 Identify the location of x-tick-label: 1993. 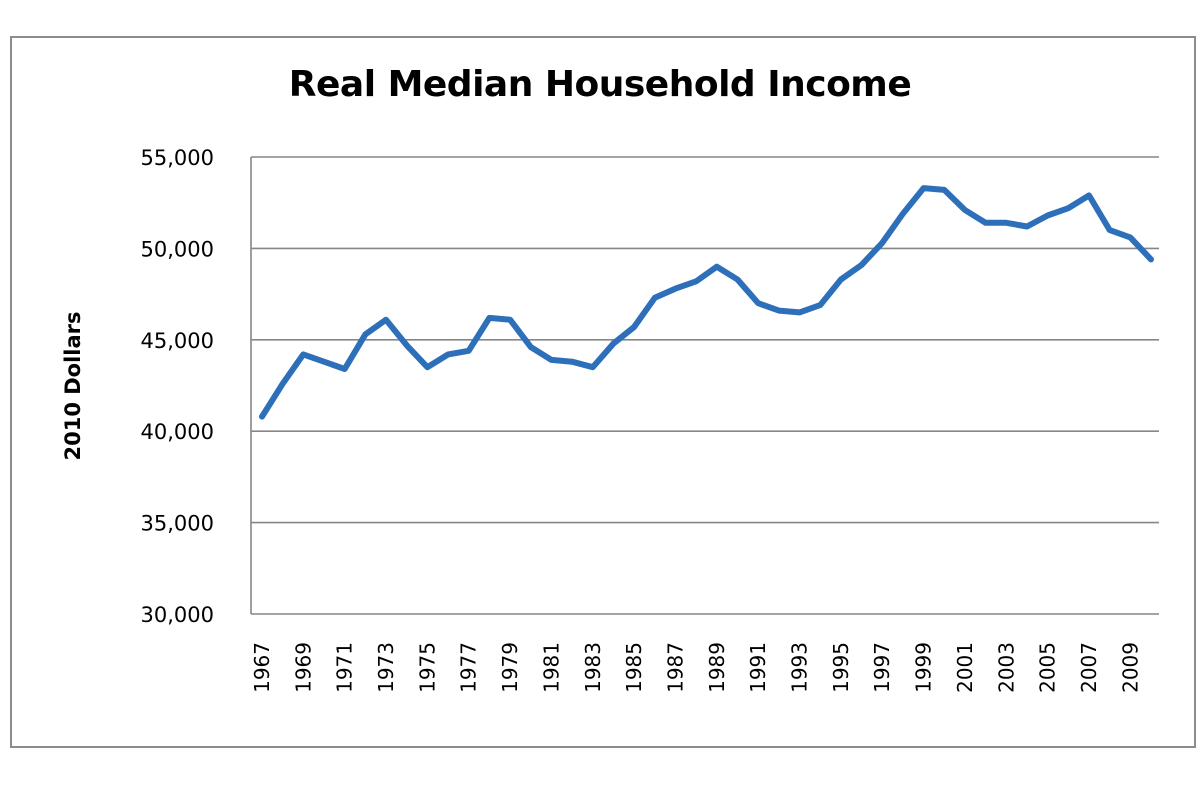
(800, 667).